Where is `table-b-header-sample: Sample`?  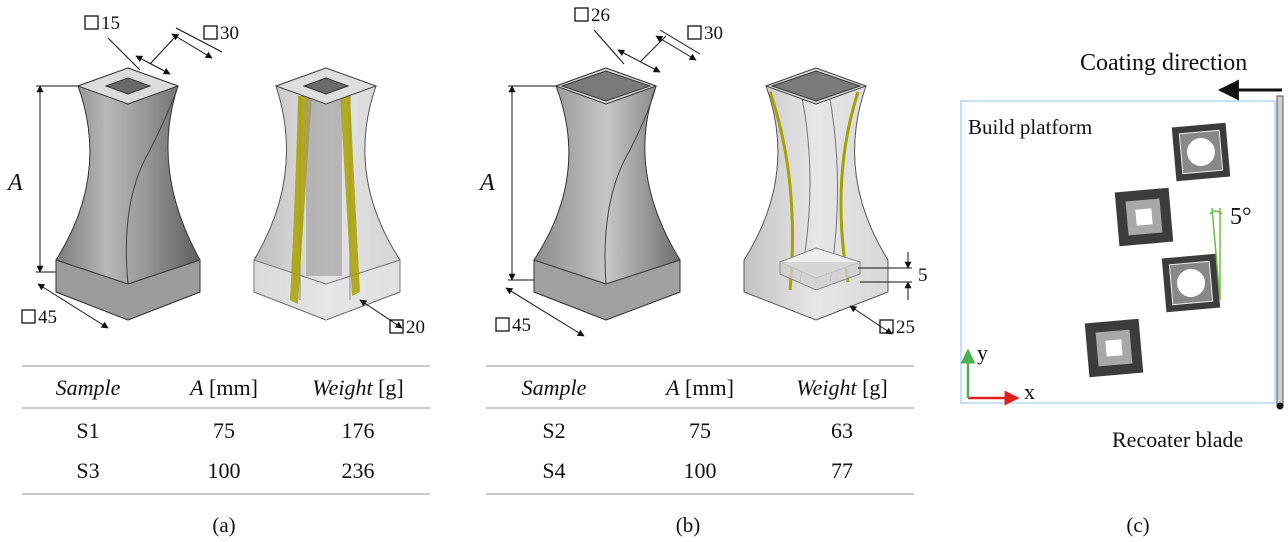 table-b-header-sample: Sample is located at coordinates (554, 387).